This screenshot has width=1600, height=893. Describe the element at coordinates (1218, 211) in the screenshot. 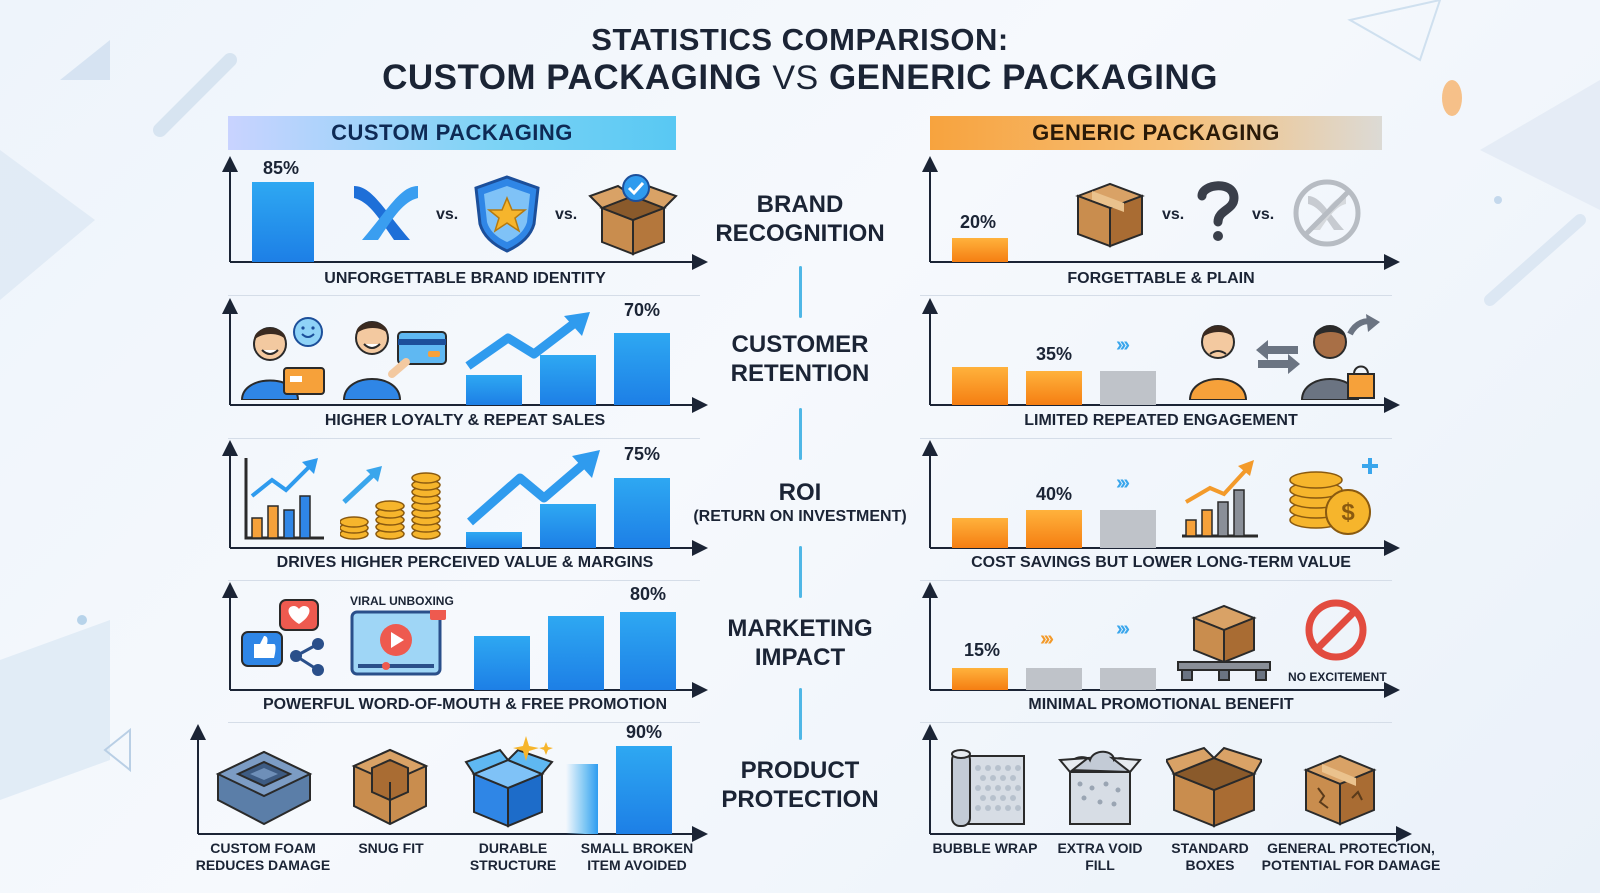

I see `question-icon` at that location.